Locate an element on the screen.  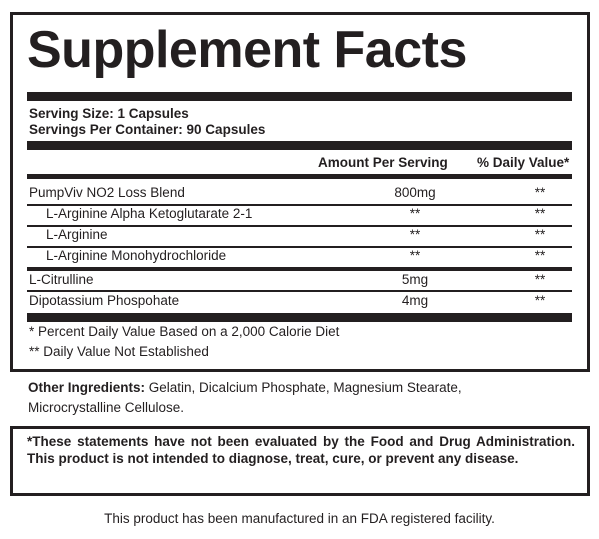
serving-size: Serving Size: 1 Capsules is located at coordinates (109, 113).